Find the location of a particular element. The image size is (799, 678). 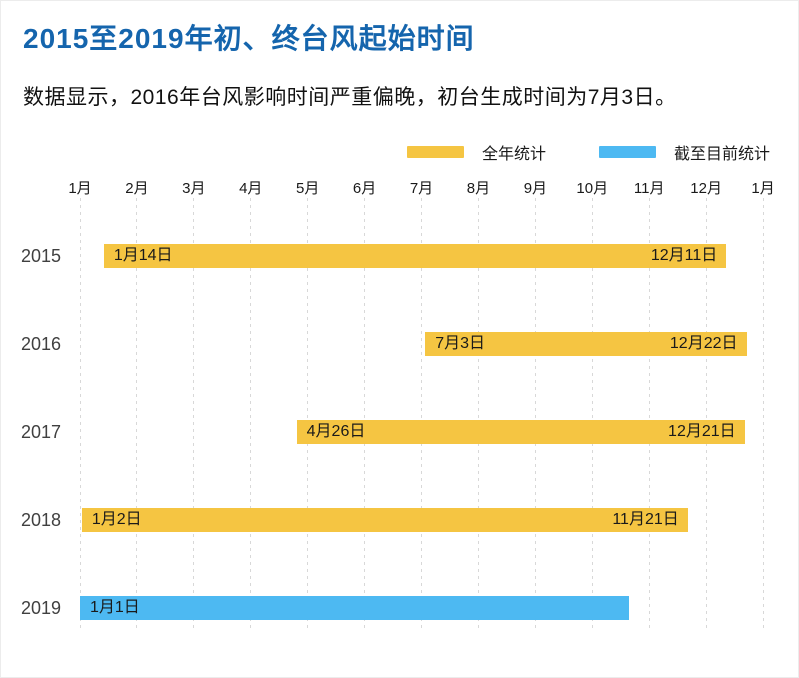

bar-start-date: 1月14日 is located at coordinates (143, 255).